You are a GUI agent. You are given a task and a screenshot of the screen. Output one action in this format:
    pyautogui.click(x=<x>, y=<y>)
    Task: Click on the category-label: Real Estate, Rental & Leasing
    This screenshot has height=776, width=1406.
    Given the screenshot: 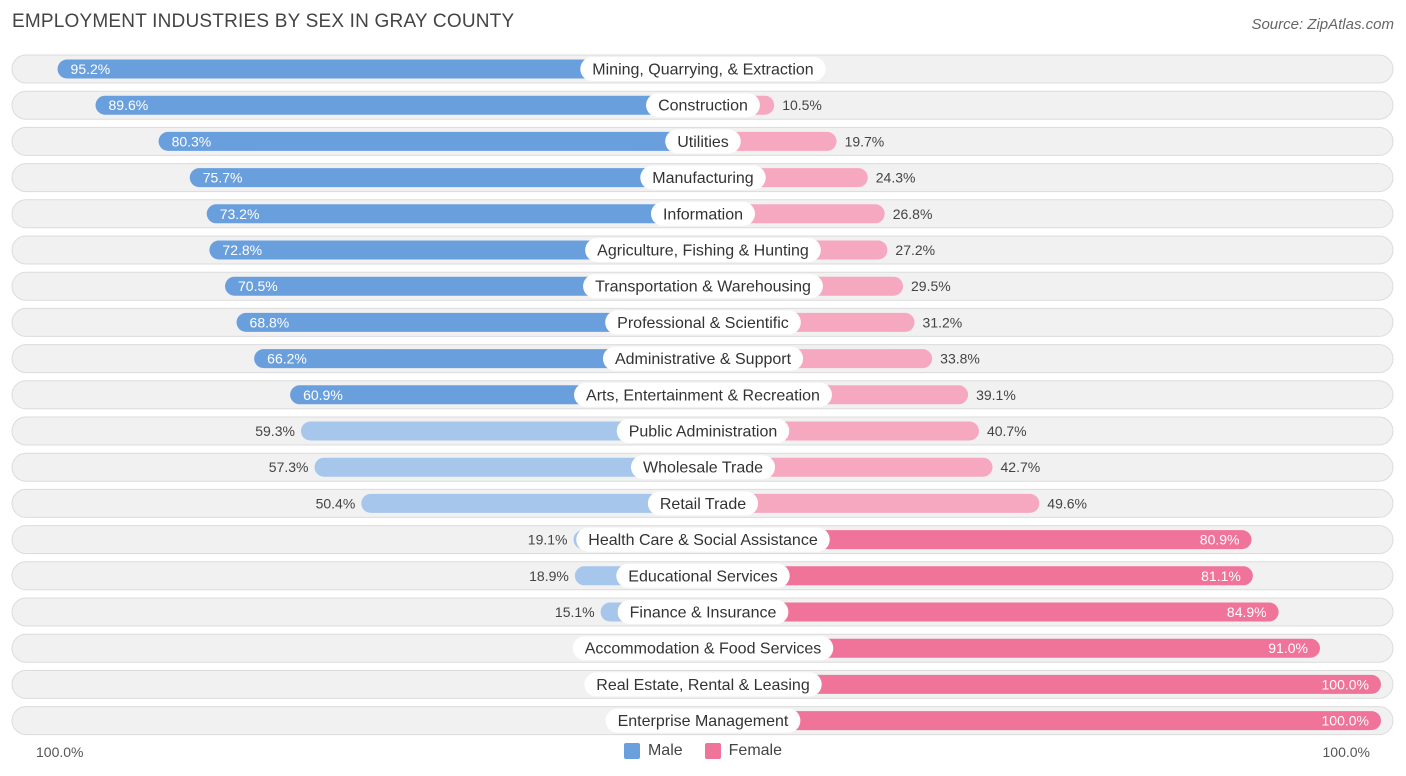 What is the action you would take?
    pyautogui.click(x=702, y=685)
    